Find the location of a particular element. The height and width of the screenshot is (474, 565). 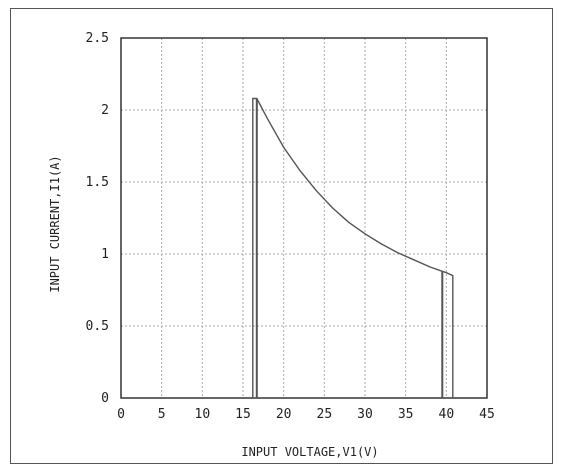

x-tick-label: 35 is located at coordinates (406, 414).